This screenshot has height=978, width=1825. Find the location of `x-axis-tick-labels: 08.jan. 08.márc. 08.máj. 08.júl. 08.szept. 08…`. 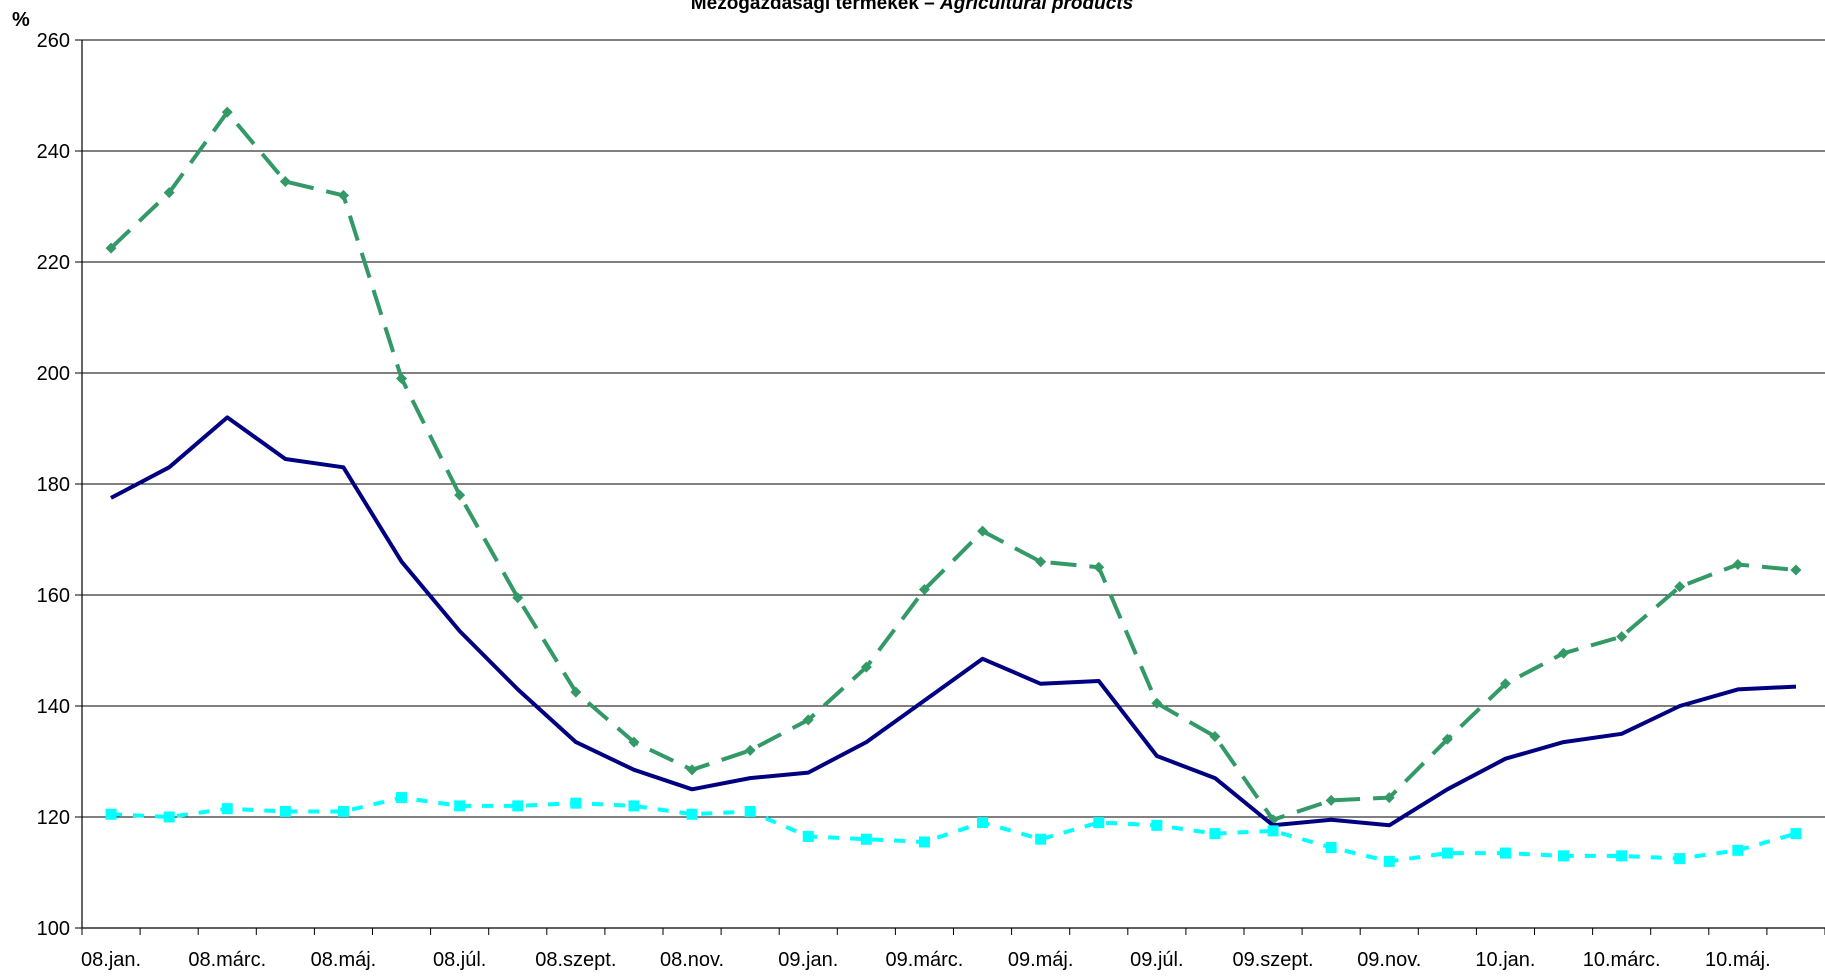

x-axis-tick-labels: 08.jan. 08.márc. 08.máj. 08.júl. 08.szept. 08… is located at coordinates (926, 960).